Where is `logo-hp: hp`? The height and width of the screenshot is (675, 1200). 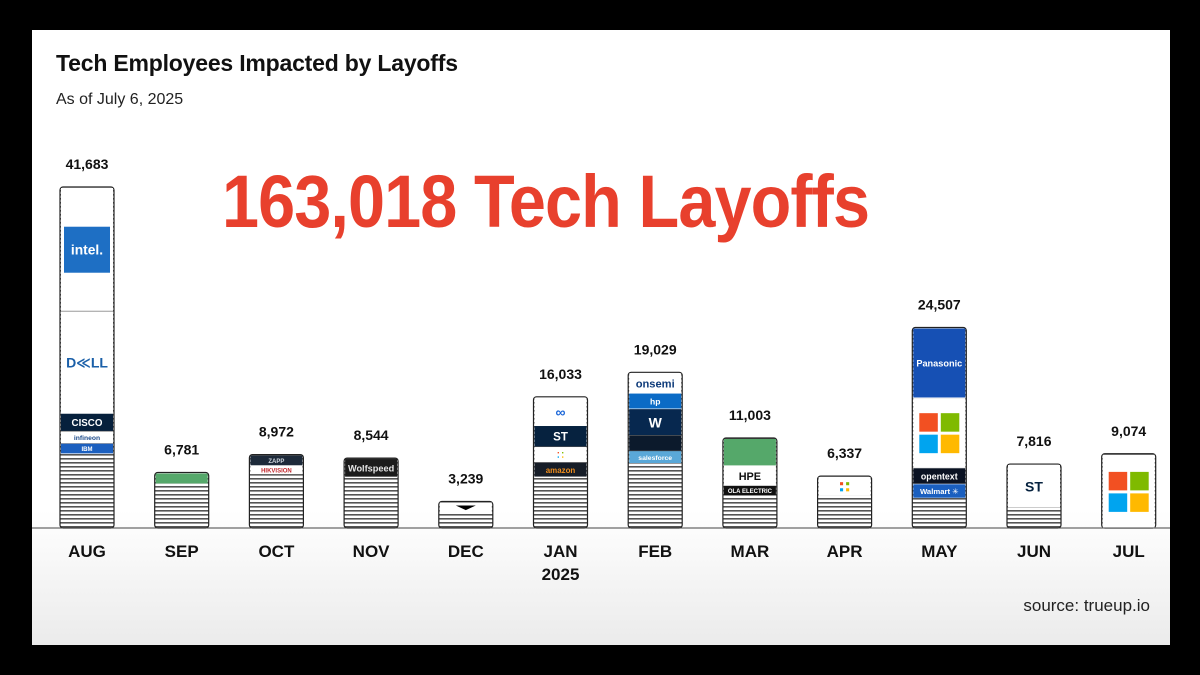 logo-hp: hp is located at coordinates (655, 401).